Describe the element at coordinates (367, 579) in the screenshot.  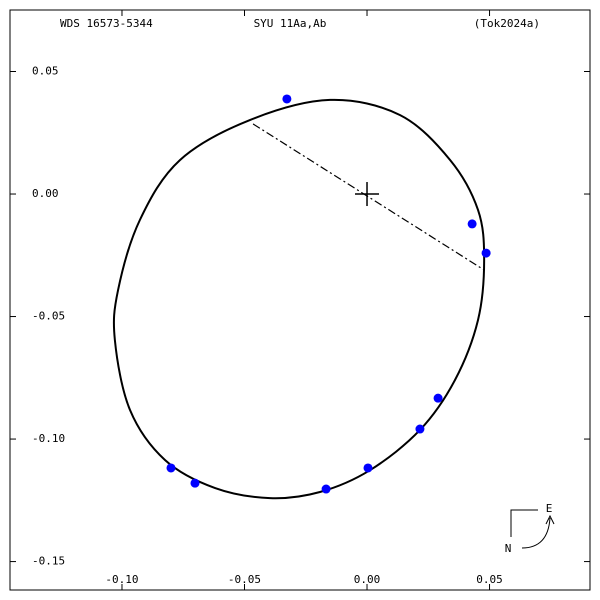
I see `x-tick-label: 0.00` at that location.